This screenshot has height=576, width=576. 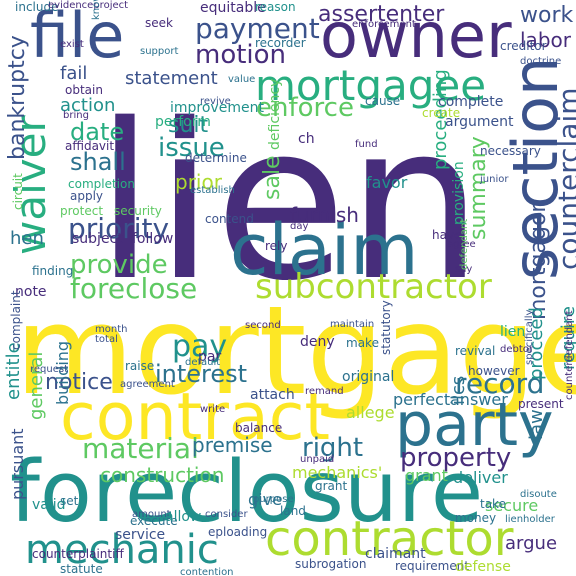 I want to click on word-fail: fail, so click(x=74, y=73).